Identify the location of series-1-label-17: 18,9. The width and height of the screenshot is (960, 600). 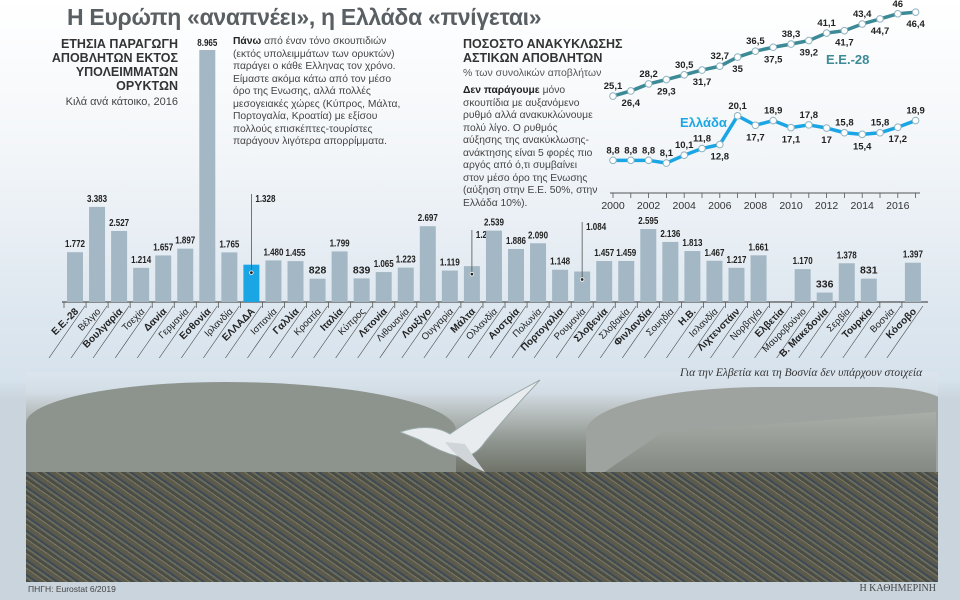
(915, 111).